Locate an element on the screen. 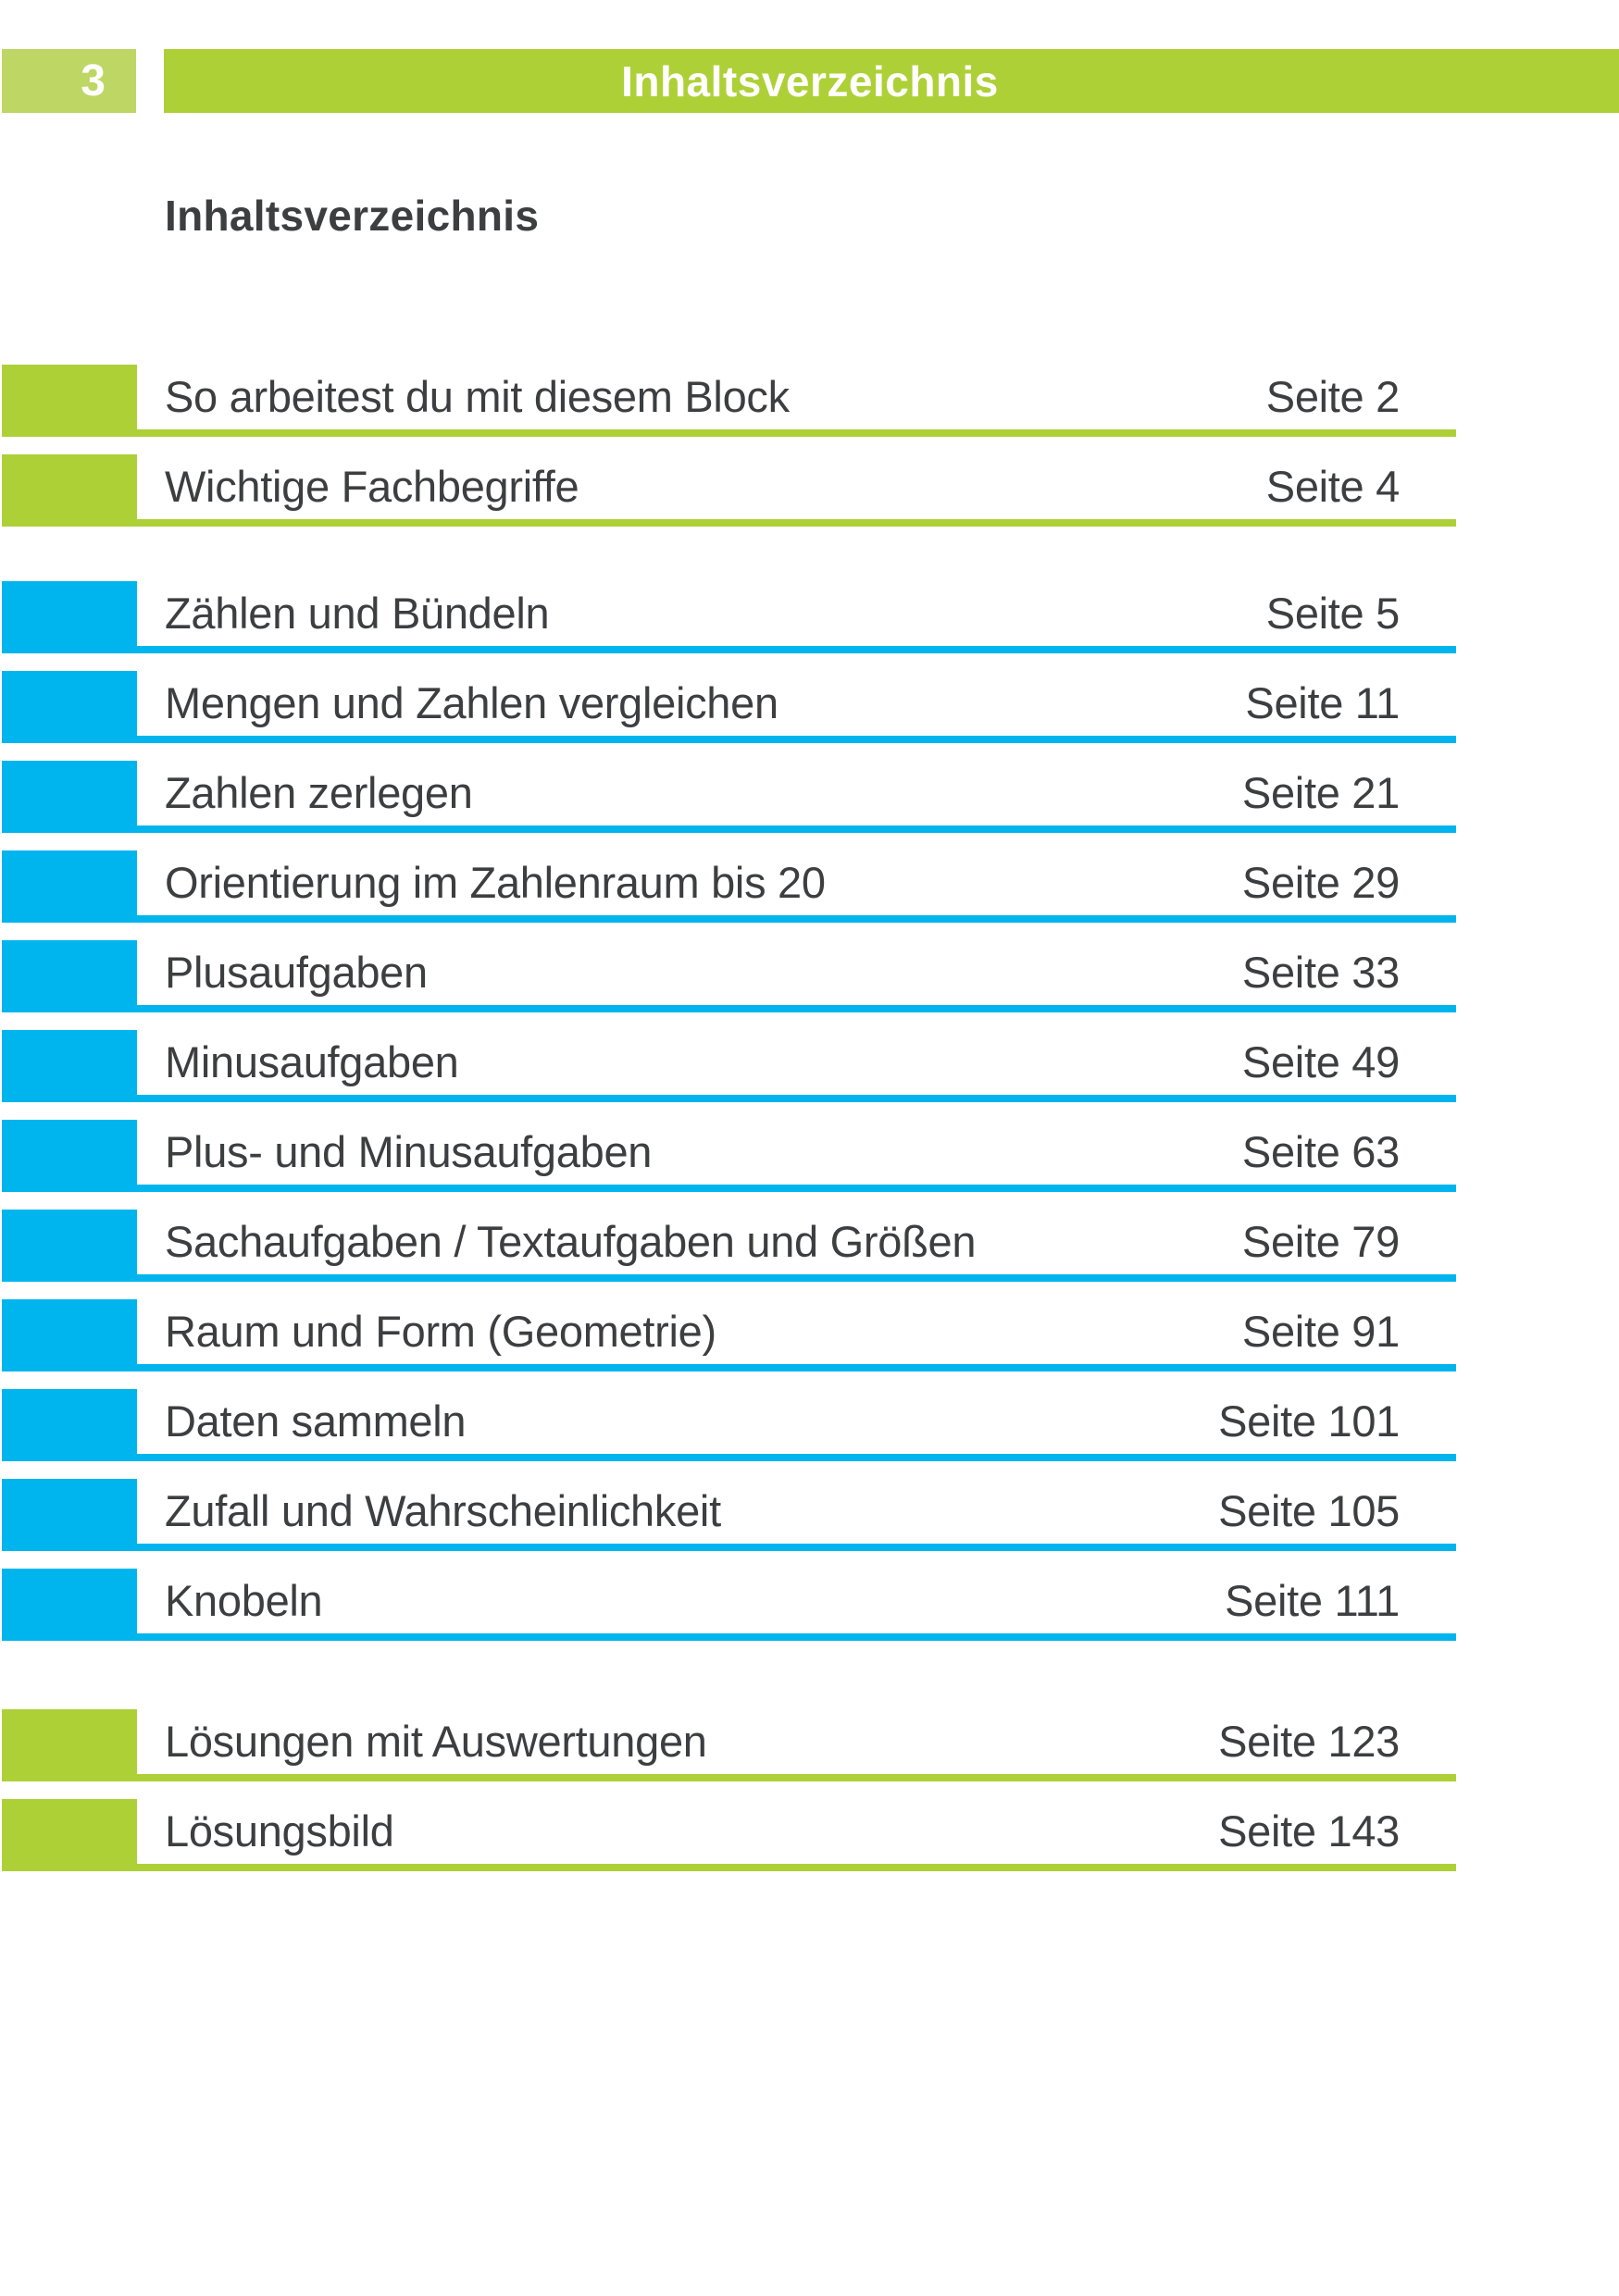  toc-row: Plus- und Minusaufgaben Seite 63 is located at coordinates (729, 1156).